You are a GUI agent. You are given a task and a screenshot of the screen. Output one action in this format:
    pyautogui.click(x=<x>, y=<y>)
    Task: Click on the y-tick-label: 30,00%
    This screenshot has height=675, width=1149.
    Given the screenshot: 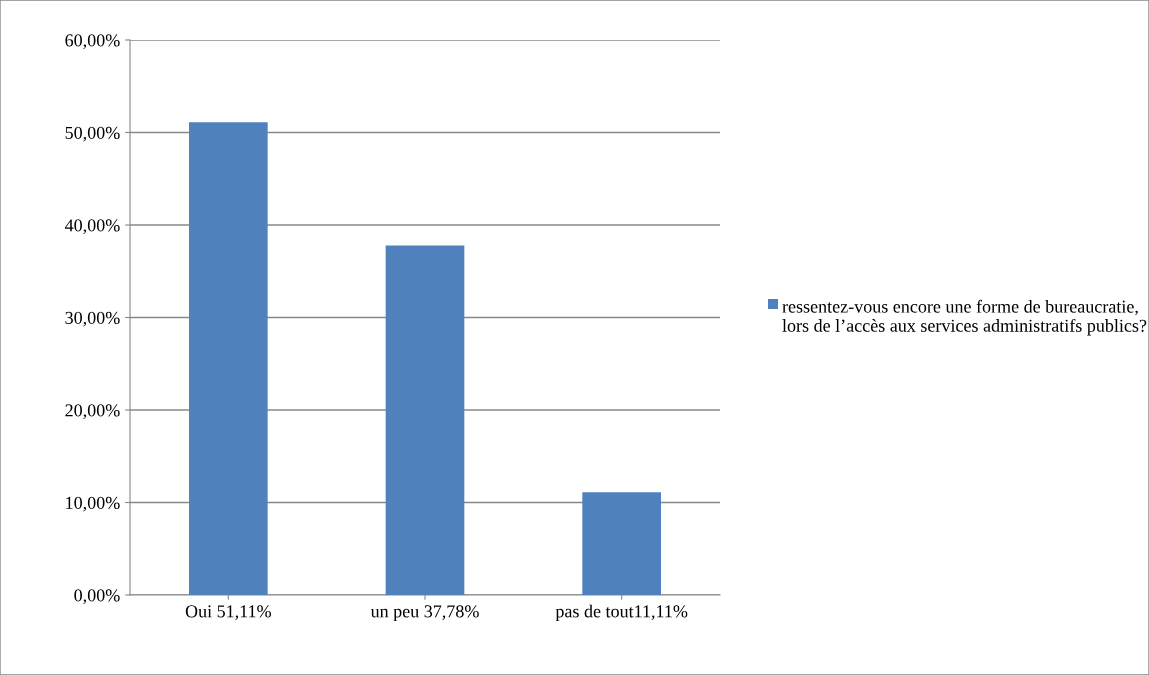 What is the action you would take?
    pyautogui.click(x=92, y=319)
    